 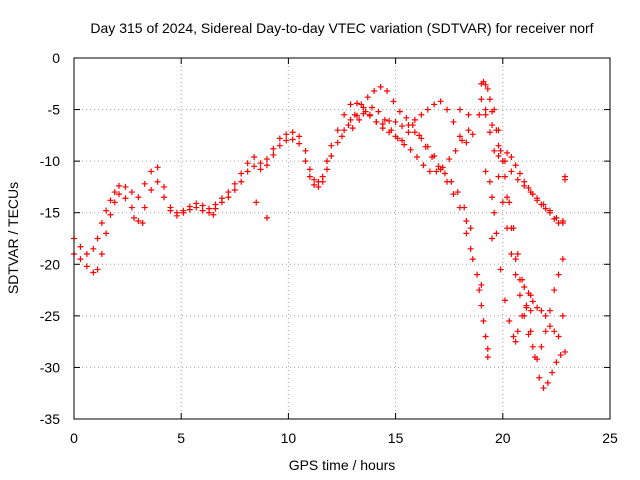 What do you see at coordinates (50, 161) in the screenshot?
I see `y-tick-label: -10` at bounding box center [50, 161].